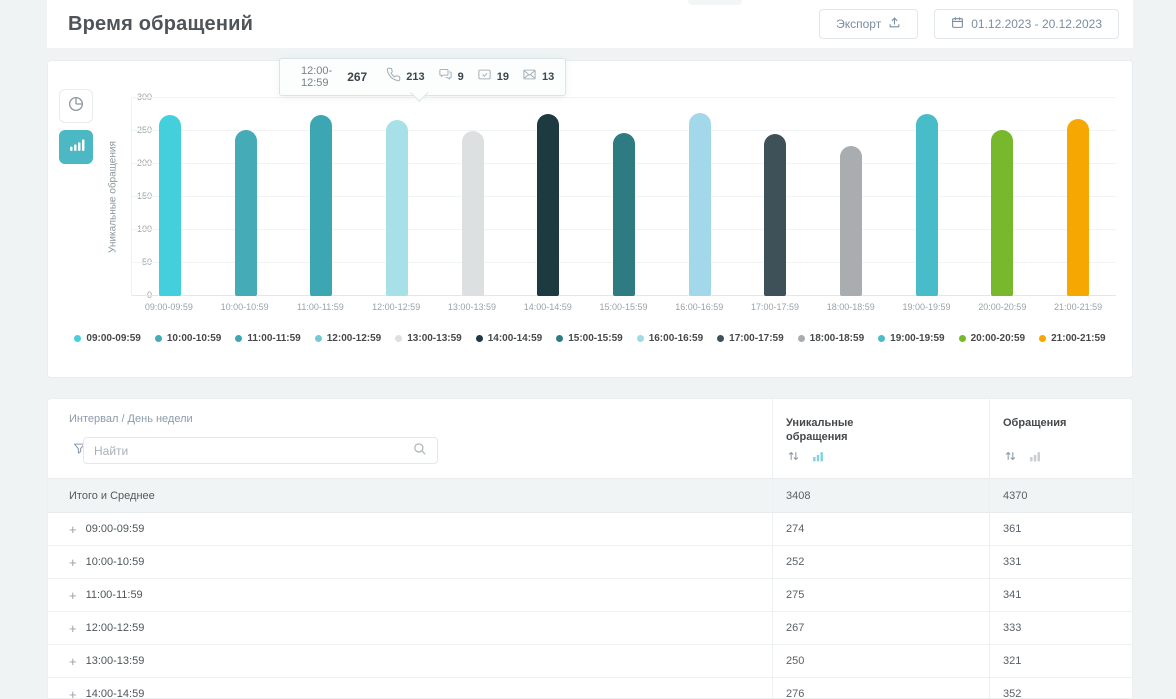  Describe the element at coordinates (1012, 628) in the screenshot. I see `requests-cell: 333` at that location.